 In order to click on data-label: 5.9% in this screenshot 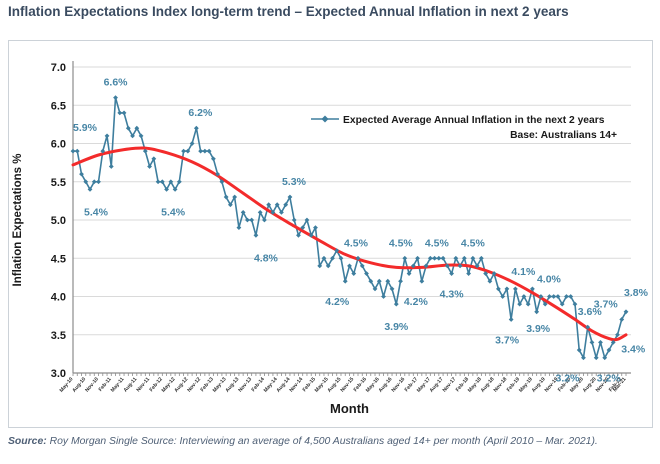, I will do `click(85, 128)`.